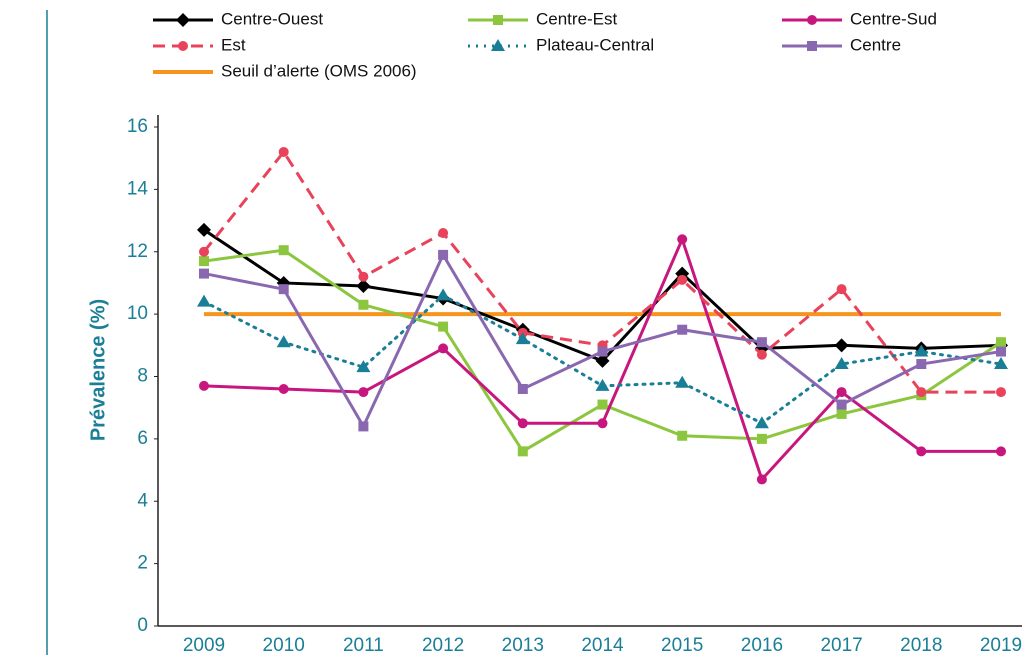 The width and height of the screenshot is (1034, 664). What do you see at coordinates (142, 438) in the screenshot?
I see `y-tick-label: 6` at bounding box center [142, 438].